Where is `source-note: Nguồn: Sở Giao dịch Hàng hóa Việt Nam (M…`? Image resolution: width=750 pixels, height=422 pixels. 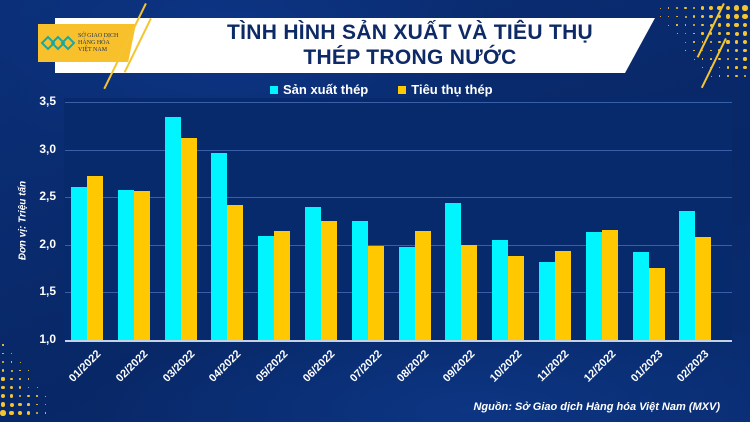 source-note: Nguồn: Sở Giao dịch Hàng hóa Việt Nam (M… is located at coordinates (596, 407).